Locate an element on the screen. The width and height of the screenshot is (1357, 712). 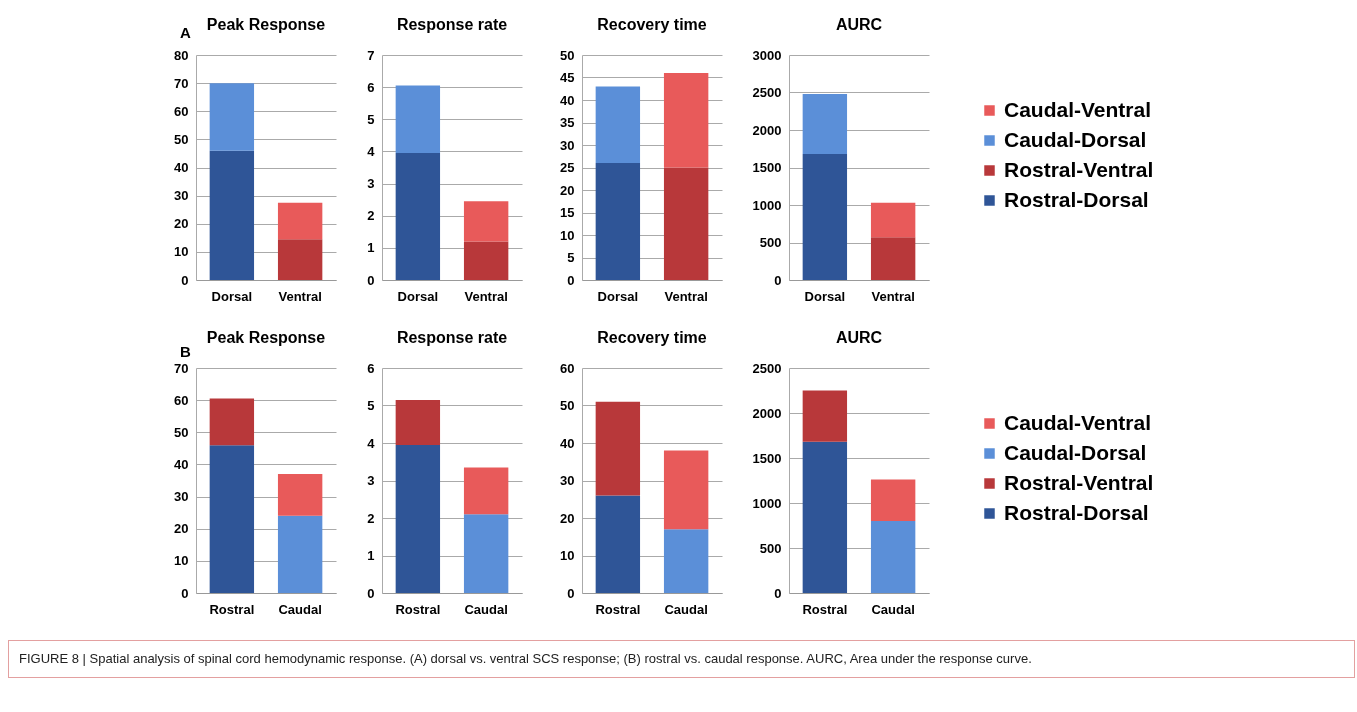
y-tick-label: 45 is located at coordinates (567, 77).